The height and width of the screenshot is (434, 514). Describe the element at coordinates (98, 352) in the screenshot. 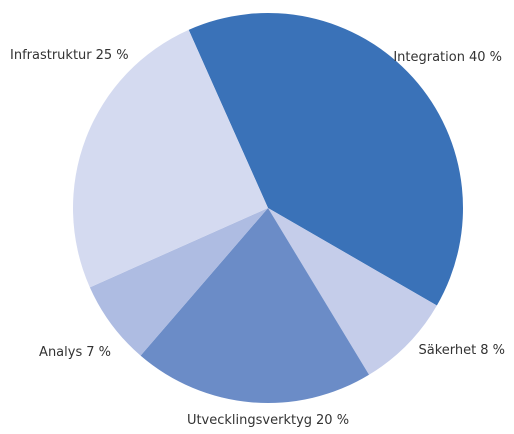

I see `slice-value: 7 %` at that location.